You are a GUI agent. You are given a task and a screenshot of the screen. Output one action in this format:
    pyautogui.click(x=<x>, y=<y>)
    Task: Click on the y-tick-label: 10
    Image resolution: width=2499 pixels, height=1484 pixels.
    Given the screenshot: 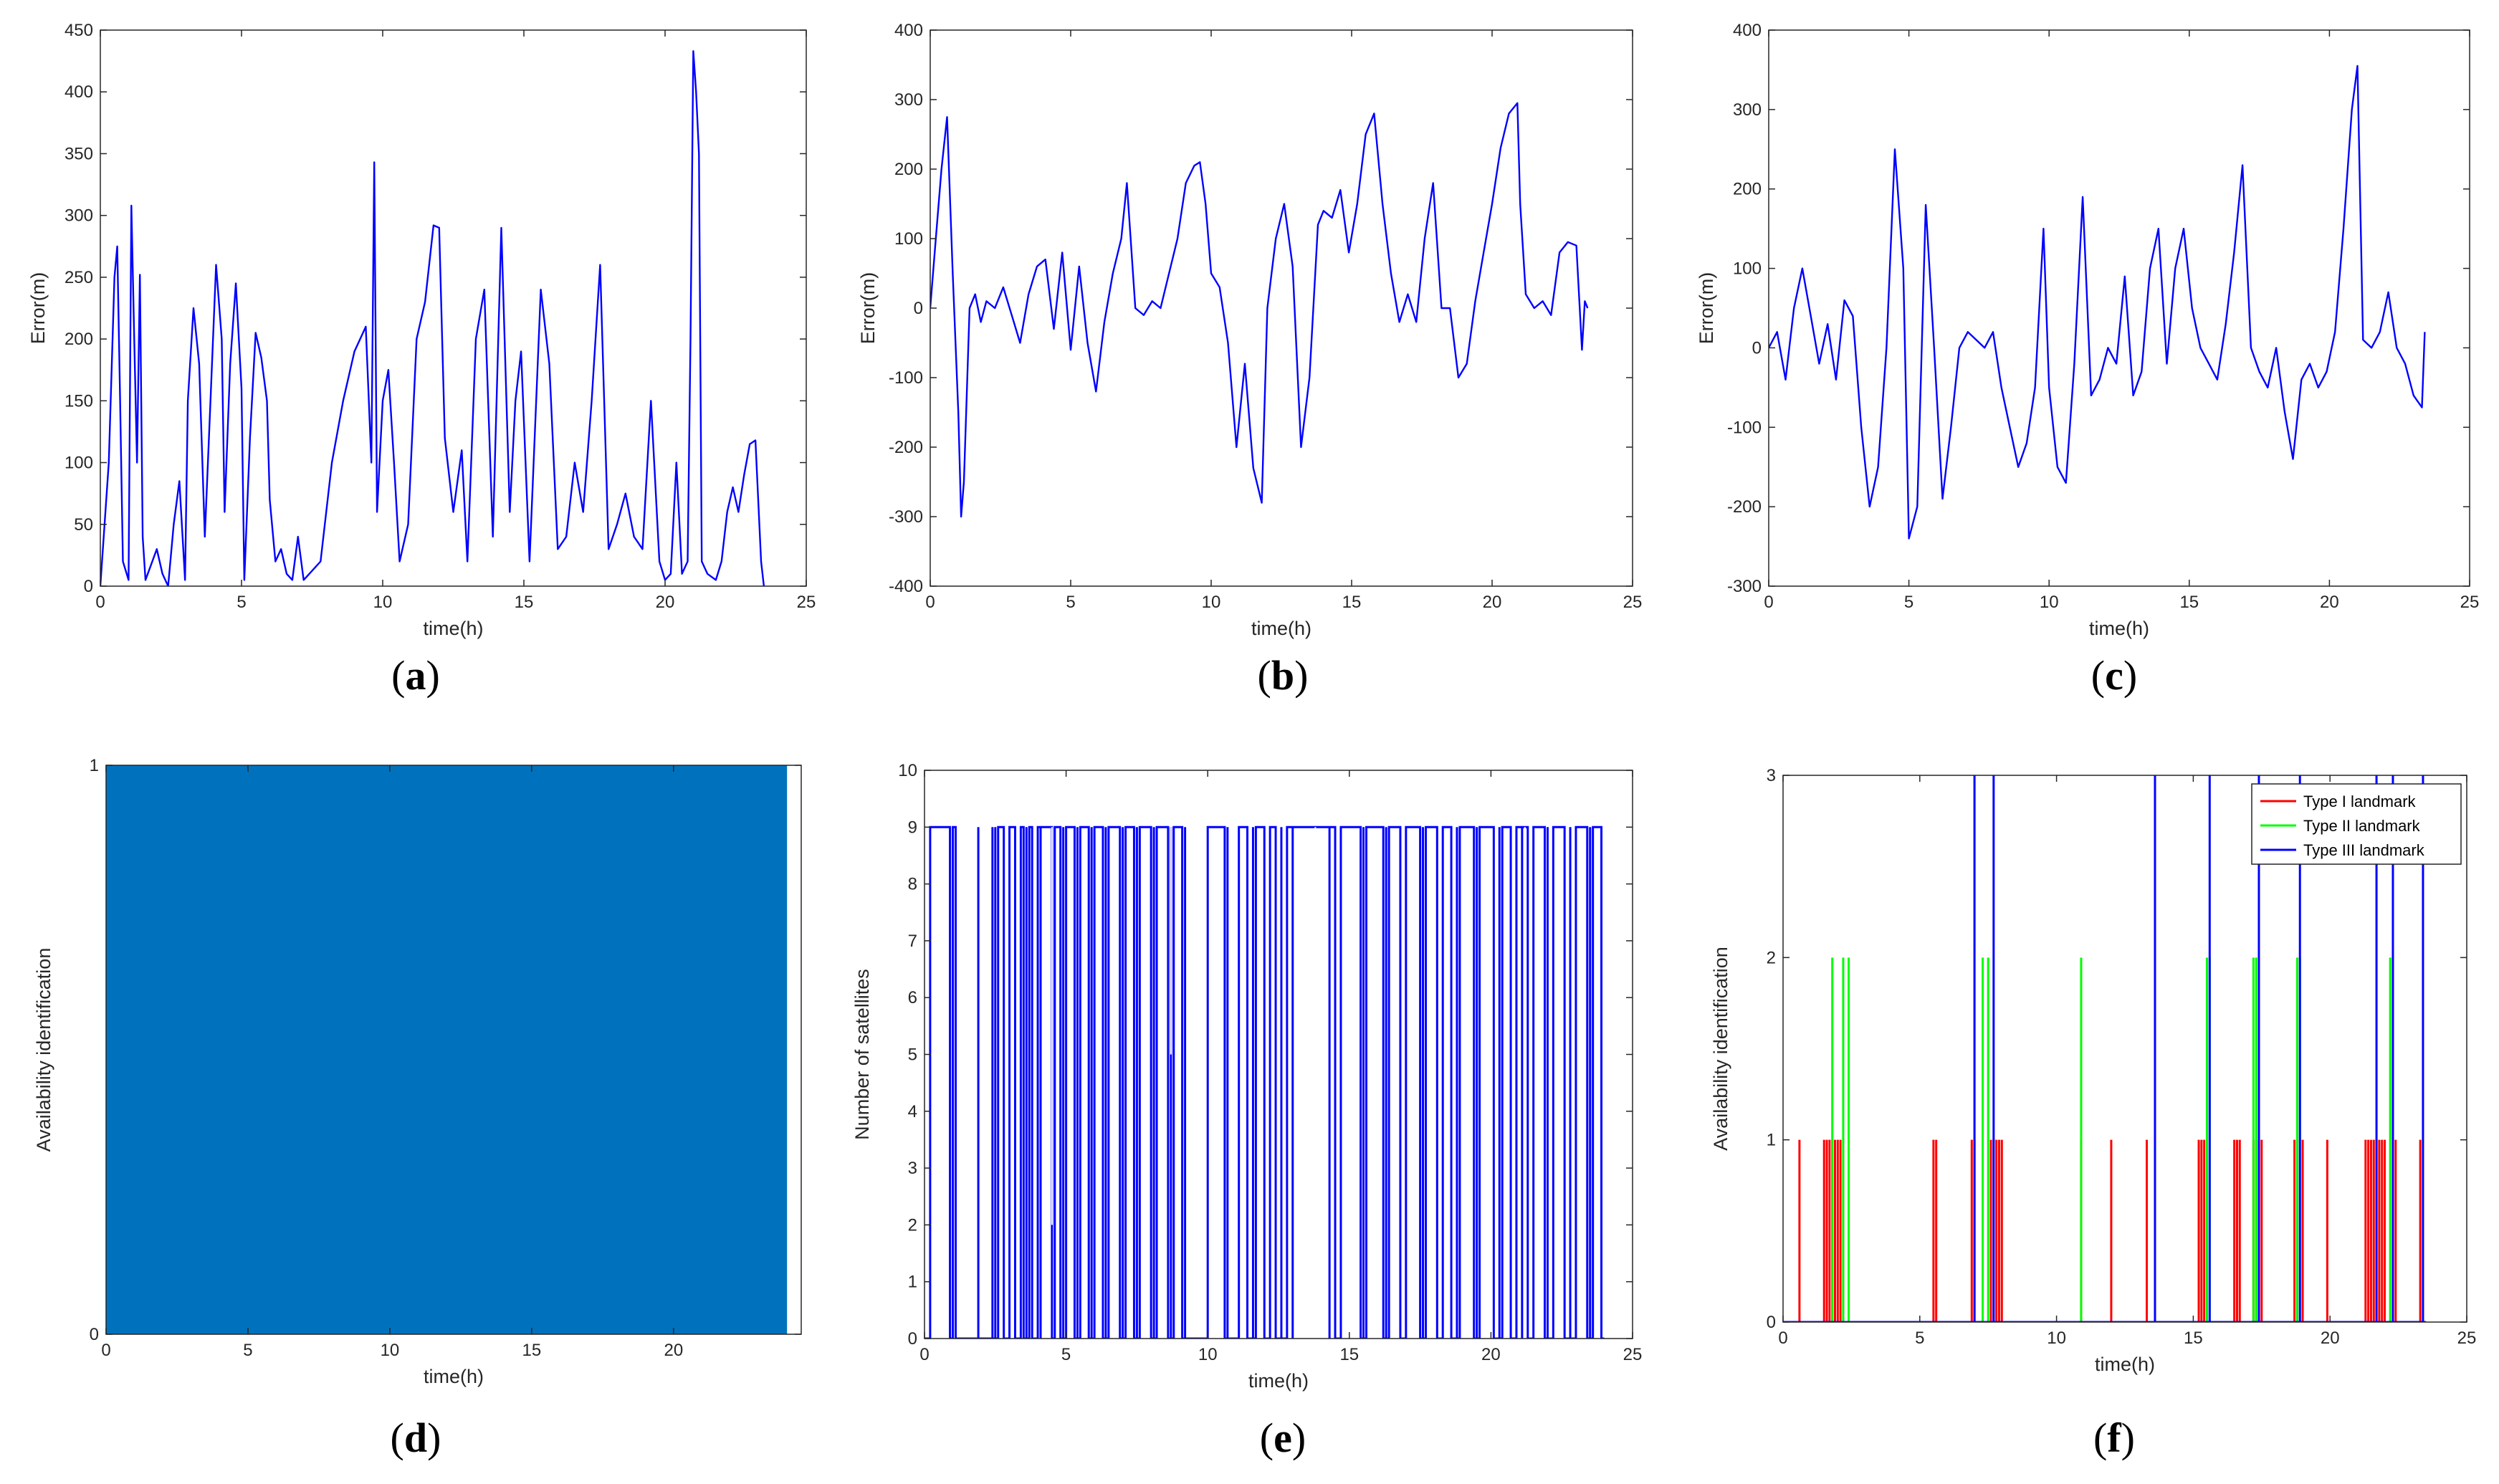 What is the action you would take?
    pyautogui.click(x=907, y=770)
    